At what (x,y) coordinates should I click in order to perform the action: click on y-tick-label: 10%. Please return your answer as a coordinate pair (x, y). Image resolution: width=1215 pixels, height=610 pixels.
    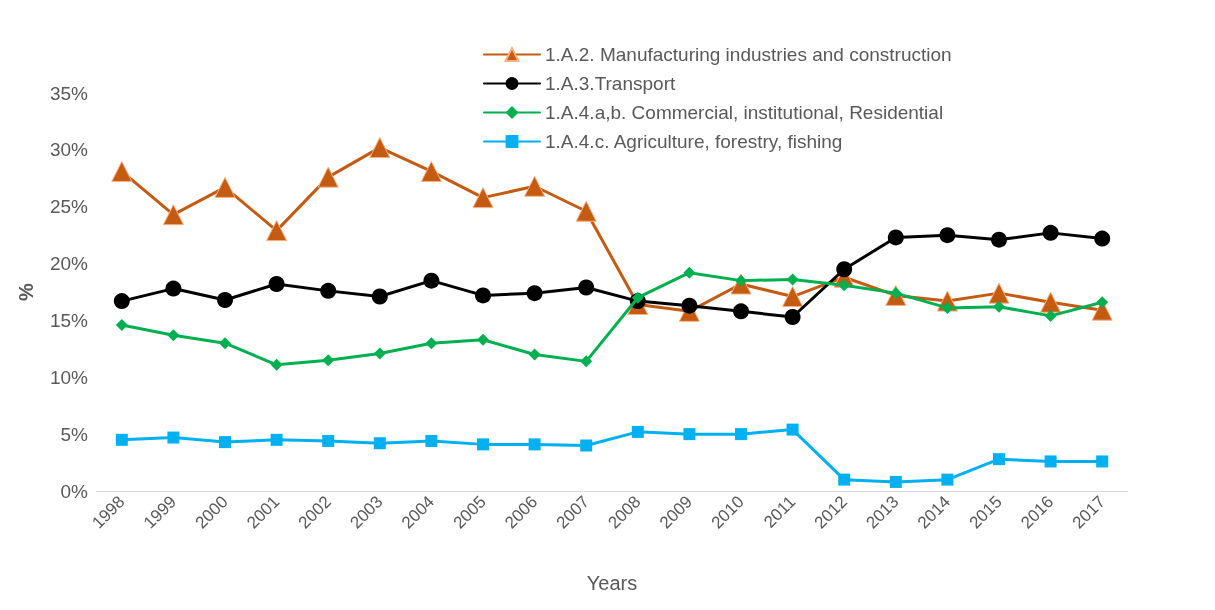
    Looking at the image, I should click on (69, 377).